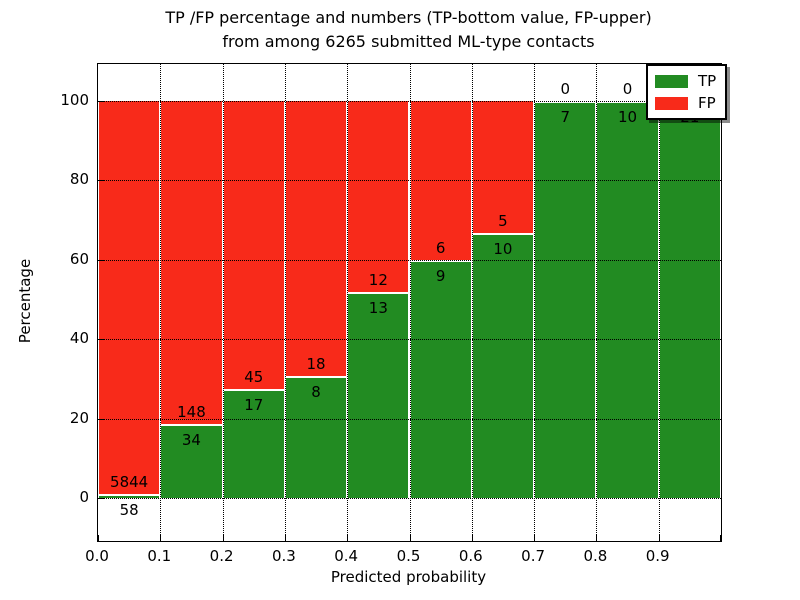 The image size is (800, 600). Describe the element at coordinates (79, 417) in the screenshot. I see `y-tick-label: 20` at that location.